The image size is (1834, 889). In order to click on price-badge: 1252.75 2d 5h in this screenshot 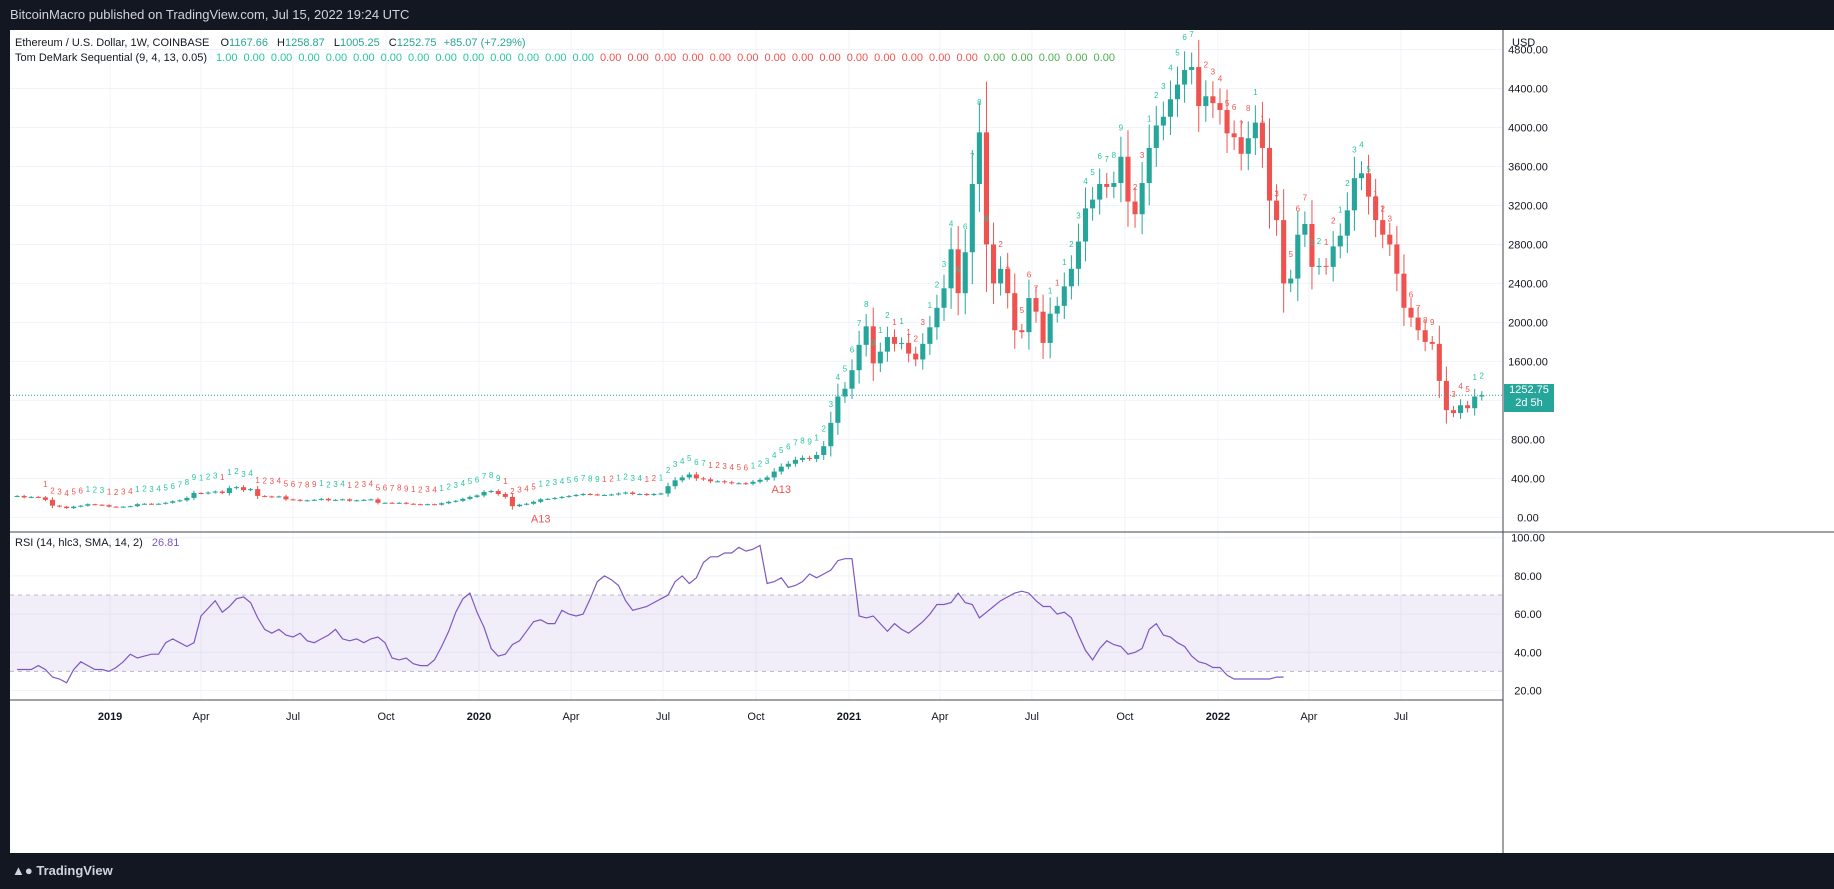, I will do `click(1529, 398)`.